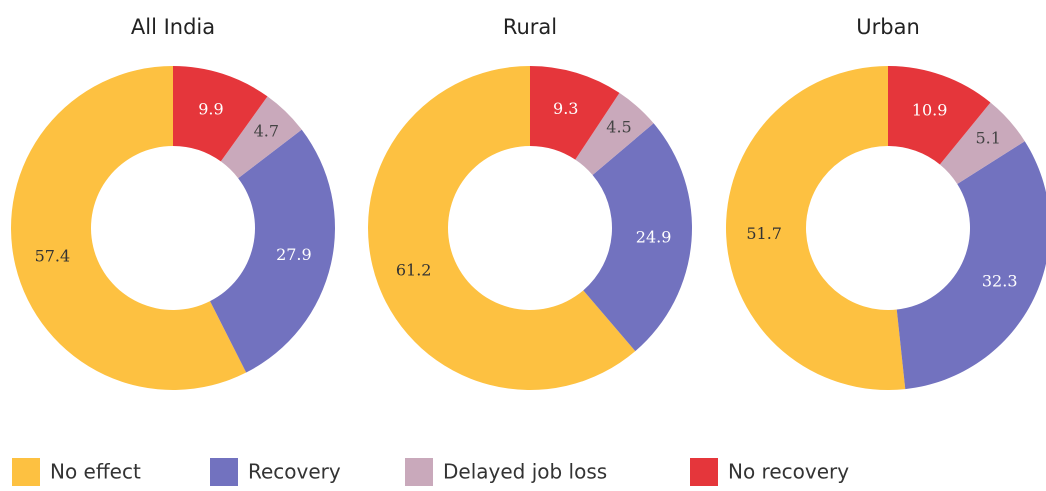 This screenshot has height=491, width=1046. I want to click on value-label: 5.1, so click(988, 138).